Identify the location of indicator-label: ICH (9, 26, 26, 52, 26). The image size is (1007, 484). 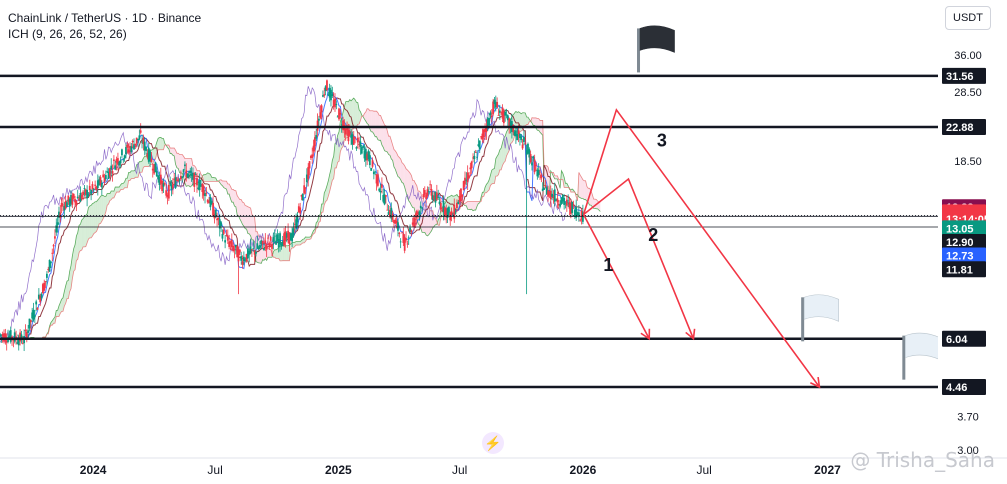
(67, 34).